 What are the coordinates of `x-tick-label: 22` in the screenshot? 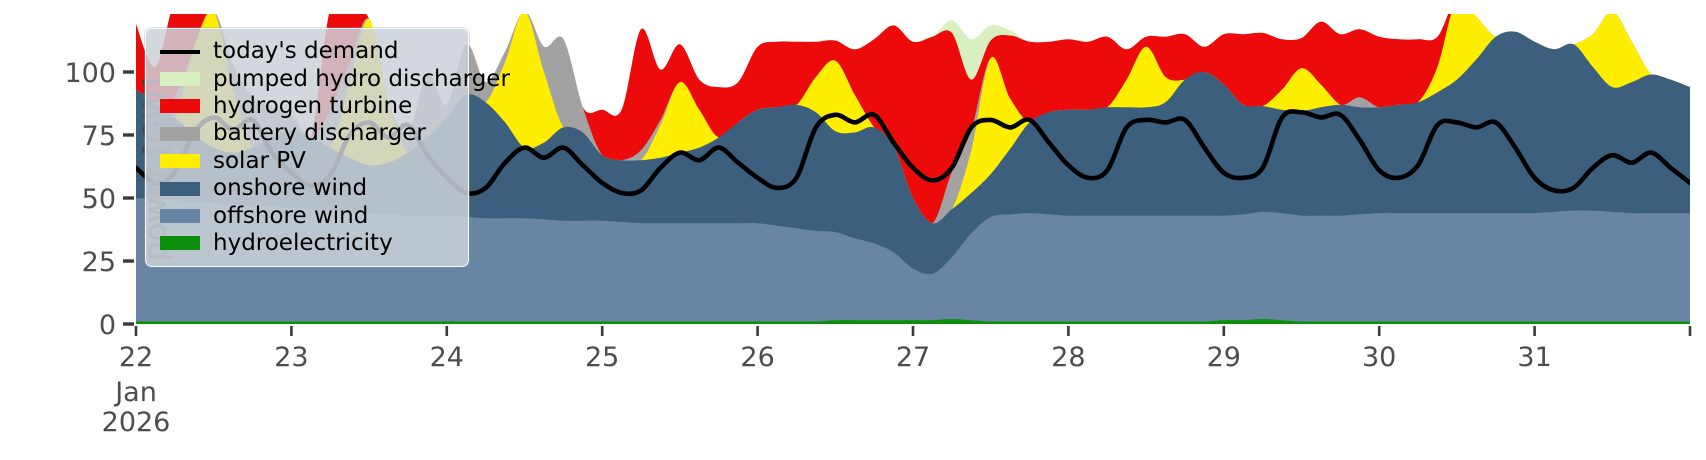 It's located at (136, 357).